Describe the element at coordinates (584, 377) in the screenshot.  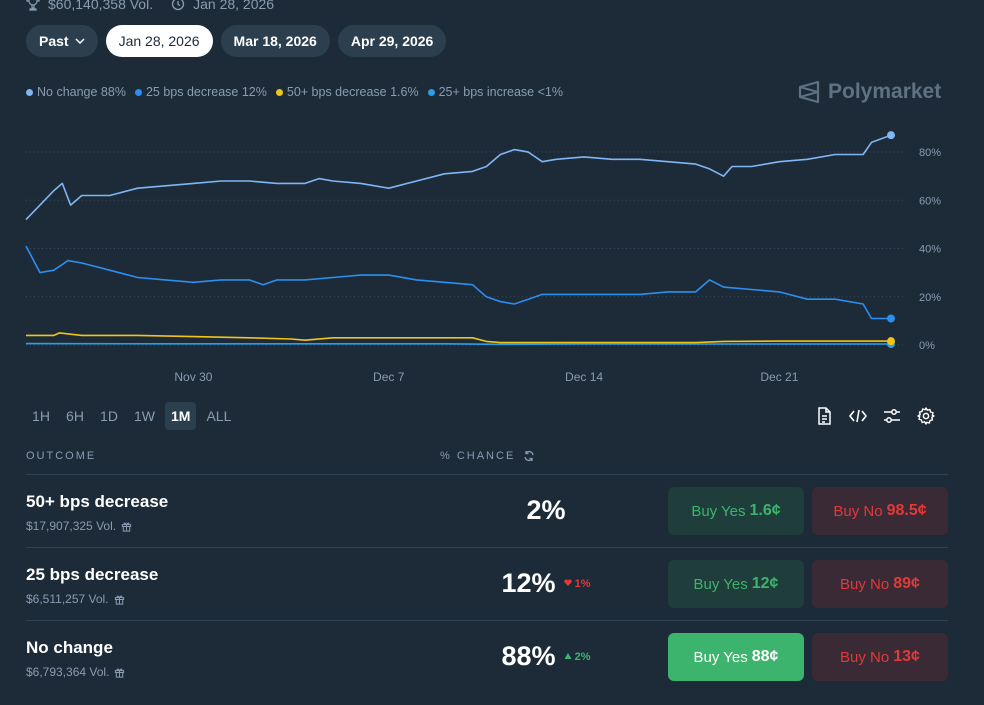
I see `x-tick-label: Dec 14` at that location.